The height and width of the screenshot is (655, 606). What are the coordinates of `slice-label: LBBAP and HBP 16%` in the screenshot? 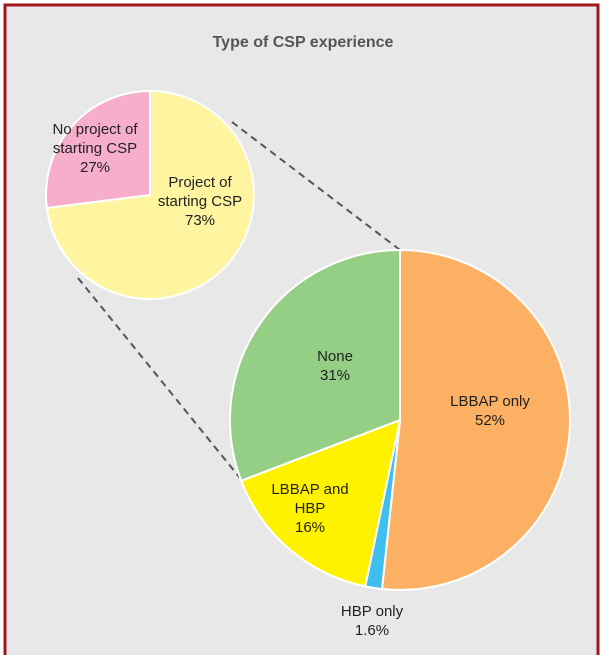 It's located at (310, 508).